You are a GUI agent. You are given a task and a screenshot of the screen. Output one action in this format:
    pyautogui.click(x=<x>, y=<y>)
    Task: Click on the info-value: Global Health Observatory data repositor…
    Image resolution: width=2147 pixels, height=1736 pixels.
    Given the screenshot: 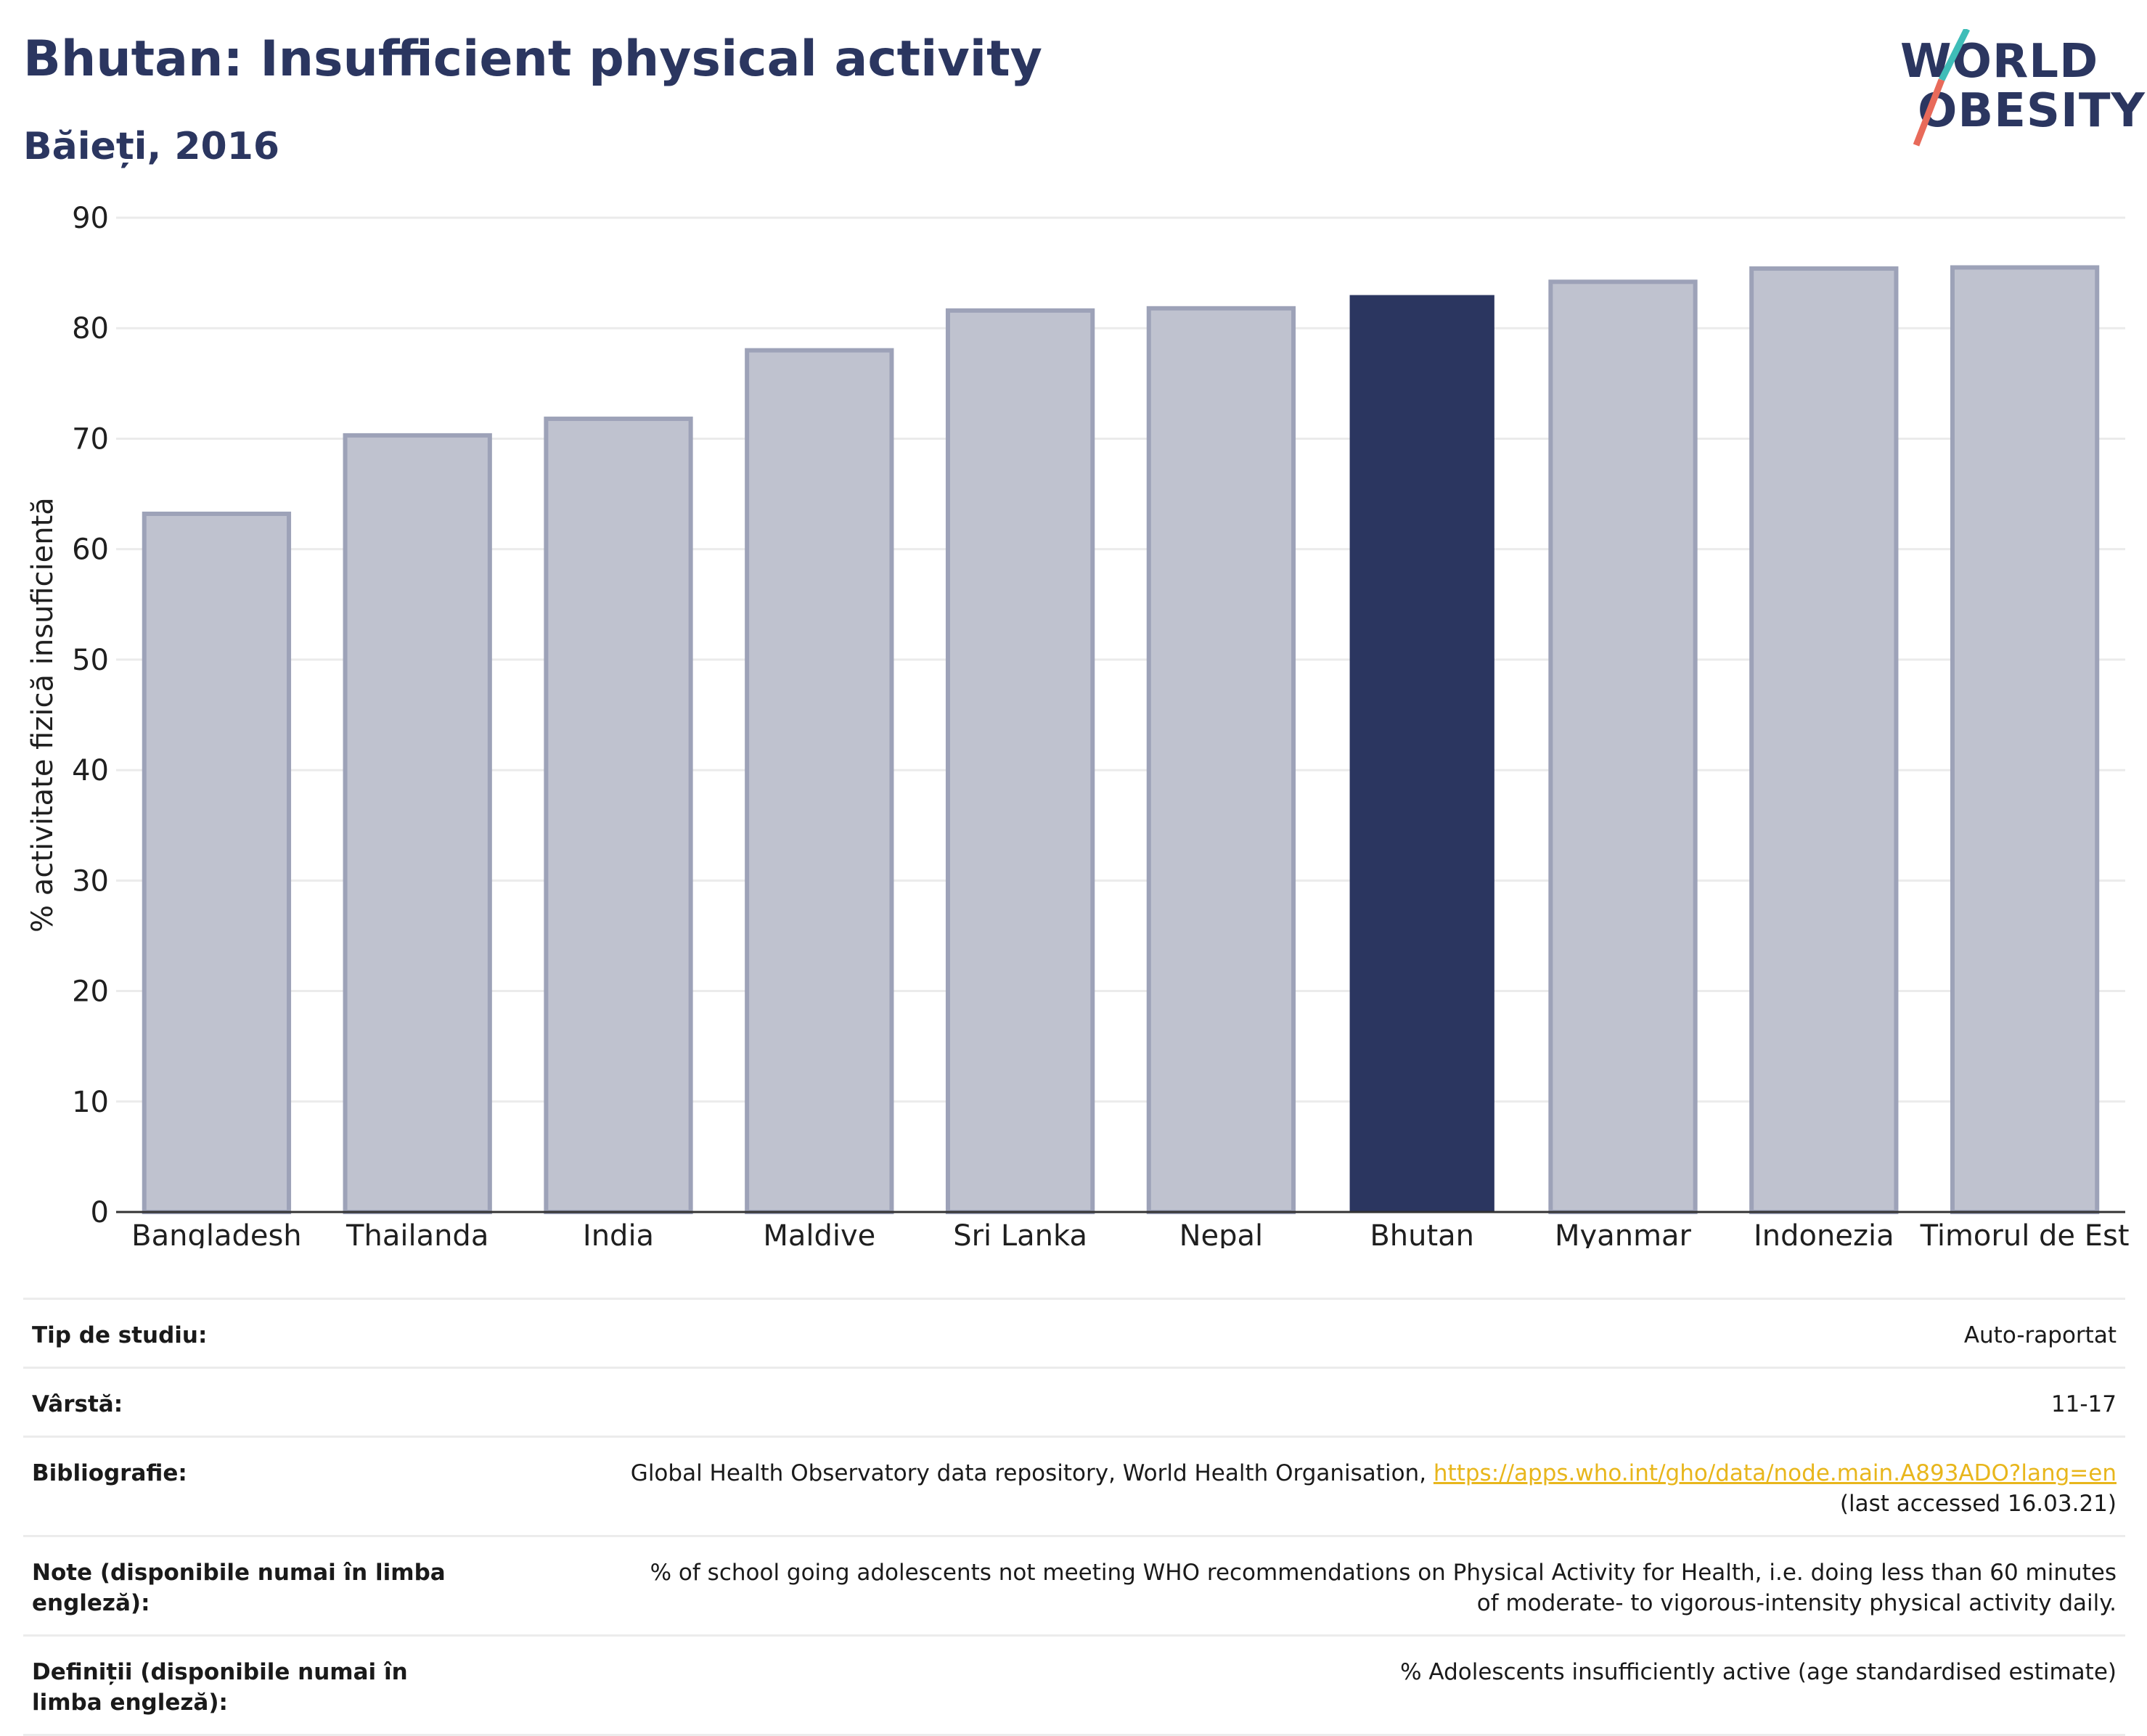 What is the action you would take?
    pyautogui.click(x=1328, y=1488)
    